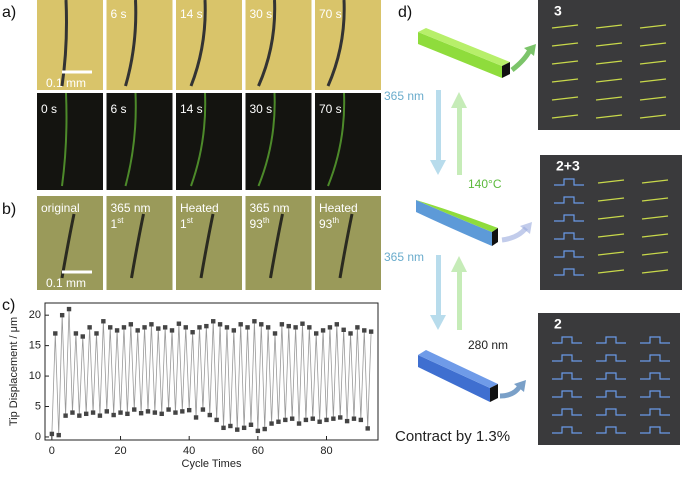  What do you see at coordinates (405, 12) in the screenshot?
I see `panel-label: d)` at bounding box center [405, 12].